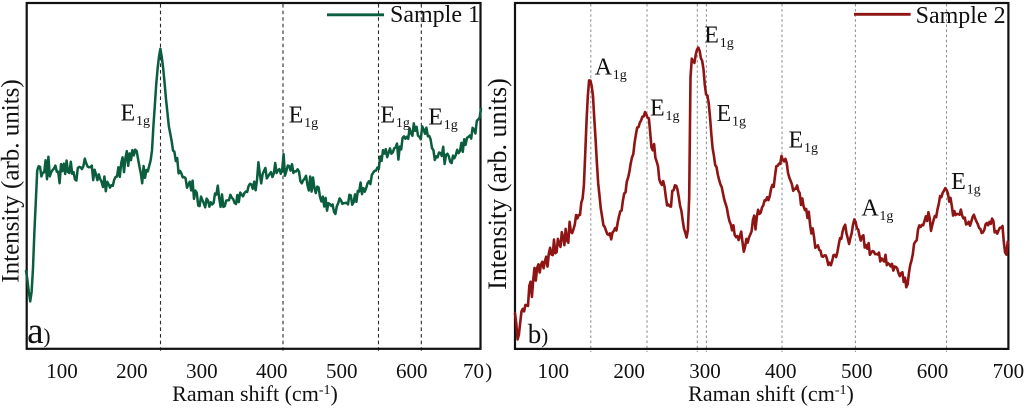 The width and height of the screenshot is (1024, 412). What do you see at coordinates (473, 371) in the screenshot?
I see `svg-text: 70` at bounding box center [473, 371].